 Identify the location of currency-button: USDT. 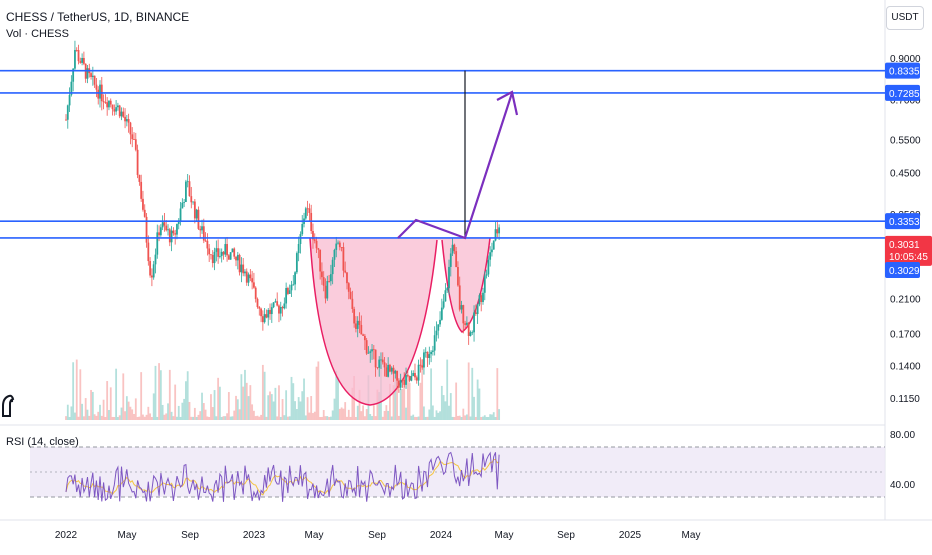
(905, 18).